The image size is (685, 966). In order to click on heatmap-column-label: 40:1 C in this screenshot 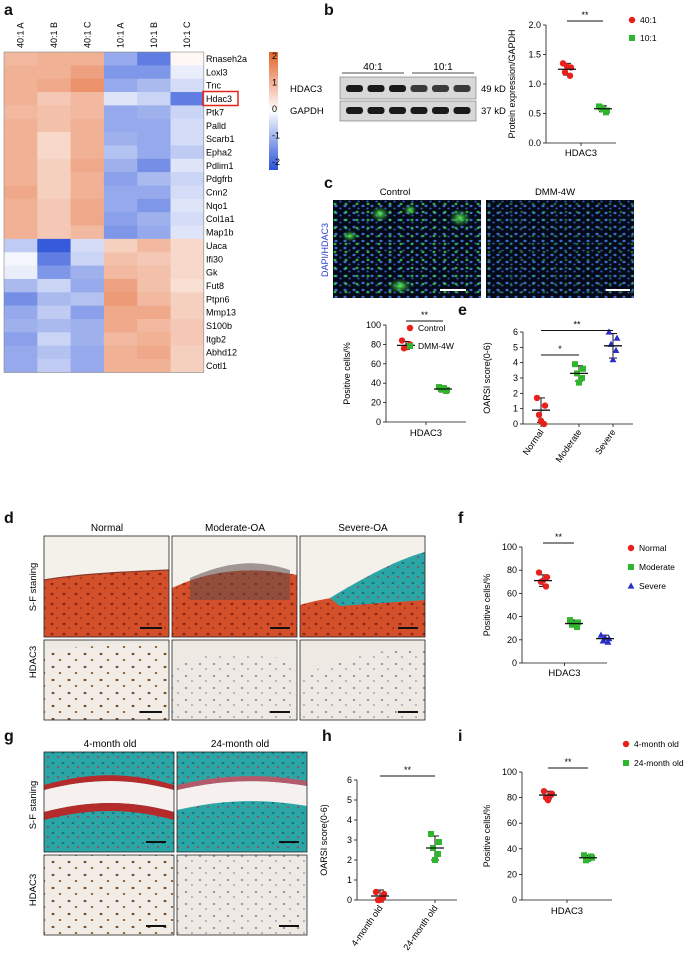, I will do `click(87, 34)`.